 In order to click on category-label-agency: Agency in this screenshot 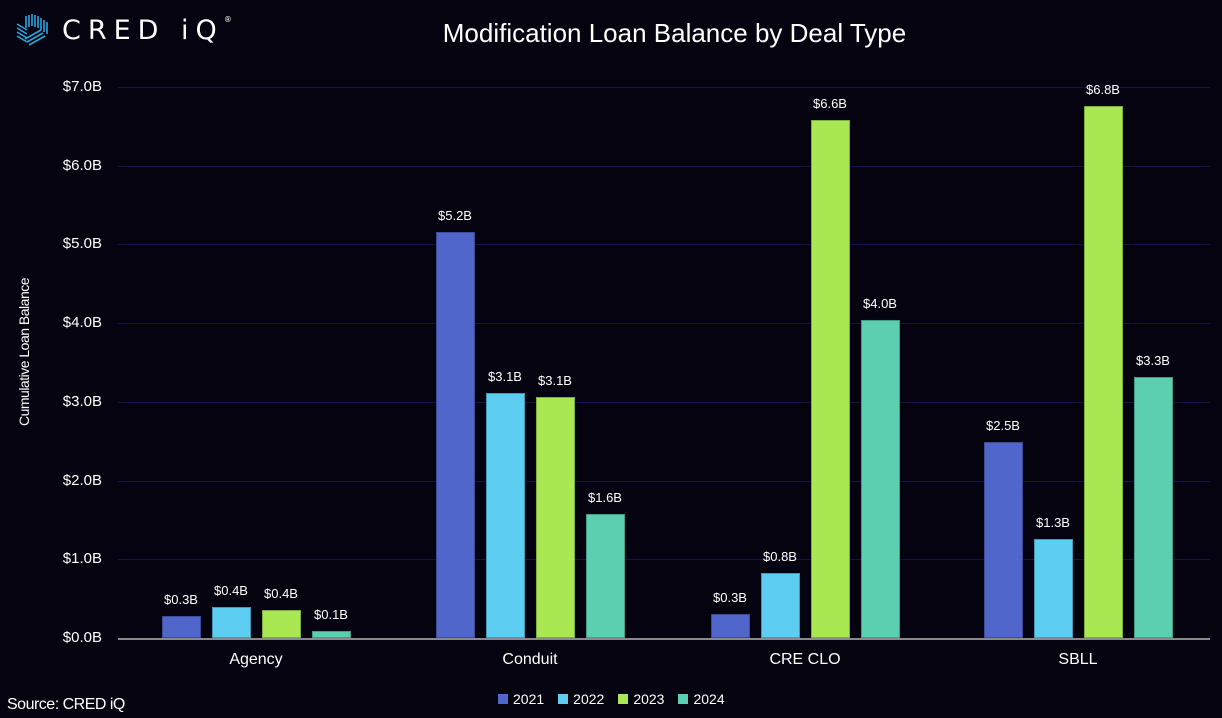, I will do `click(256, 659)`.